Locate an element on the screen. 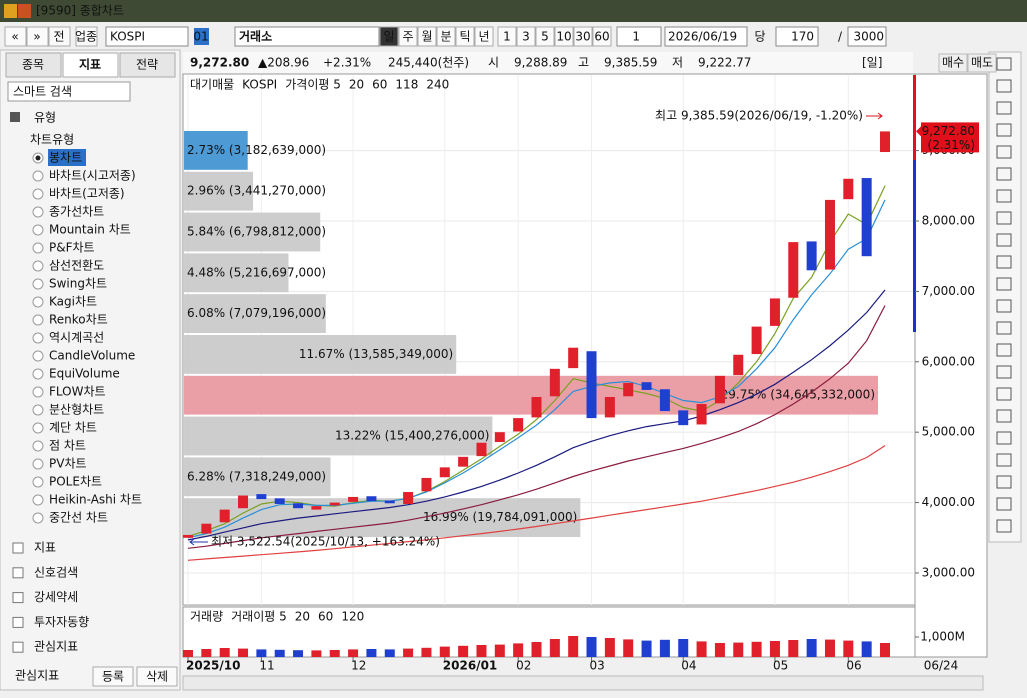  chart-type-option: 분산형차트 is located at coordinates (76, 410).